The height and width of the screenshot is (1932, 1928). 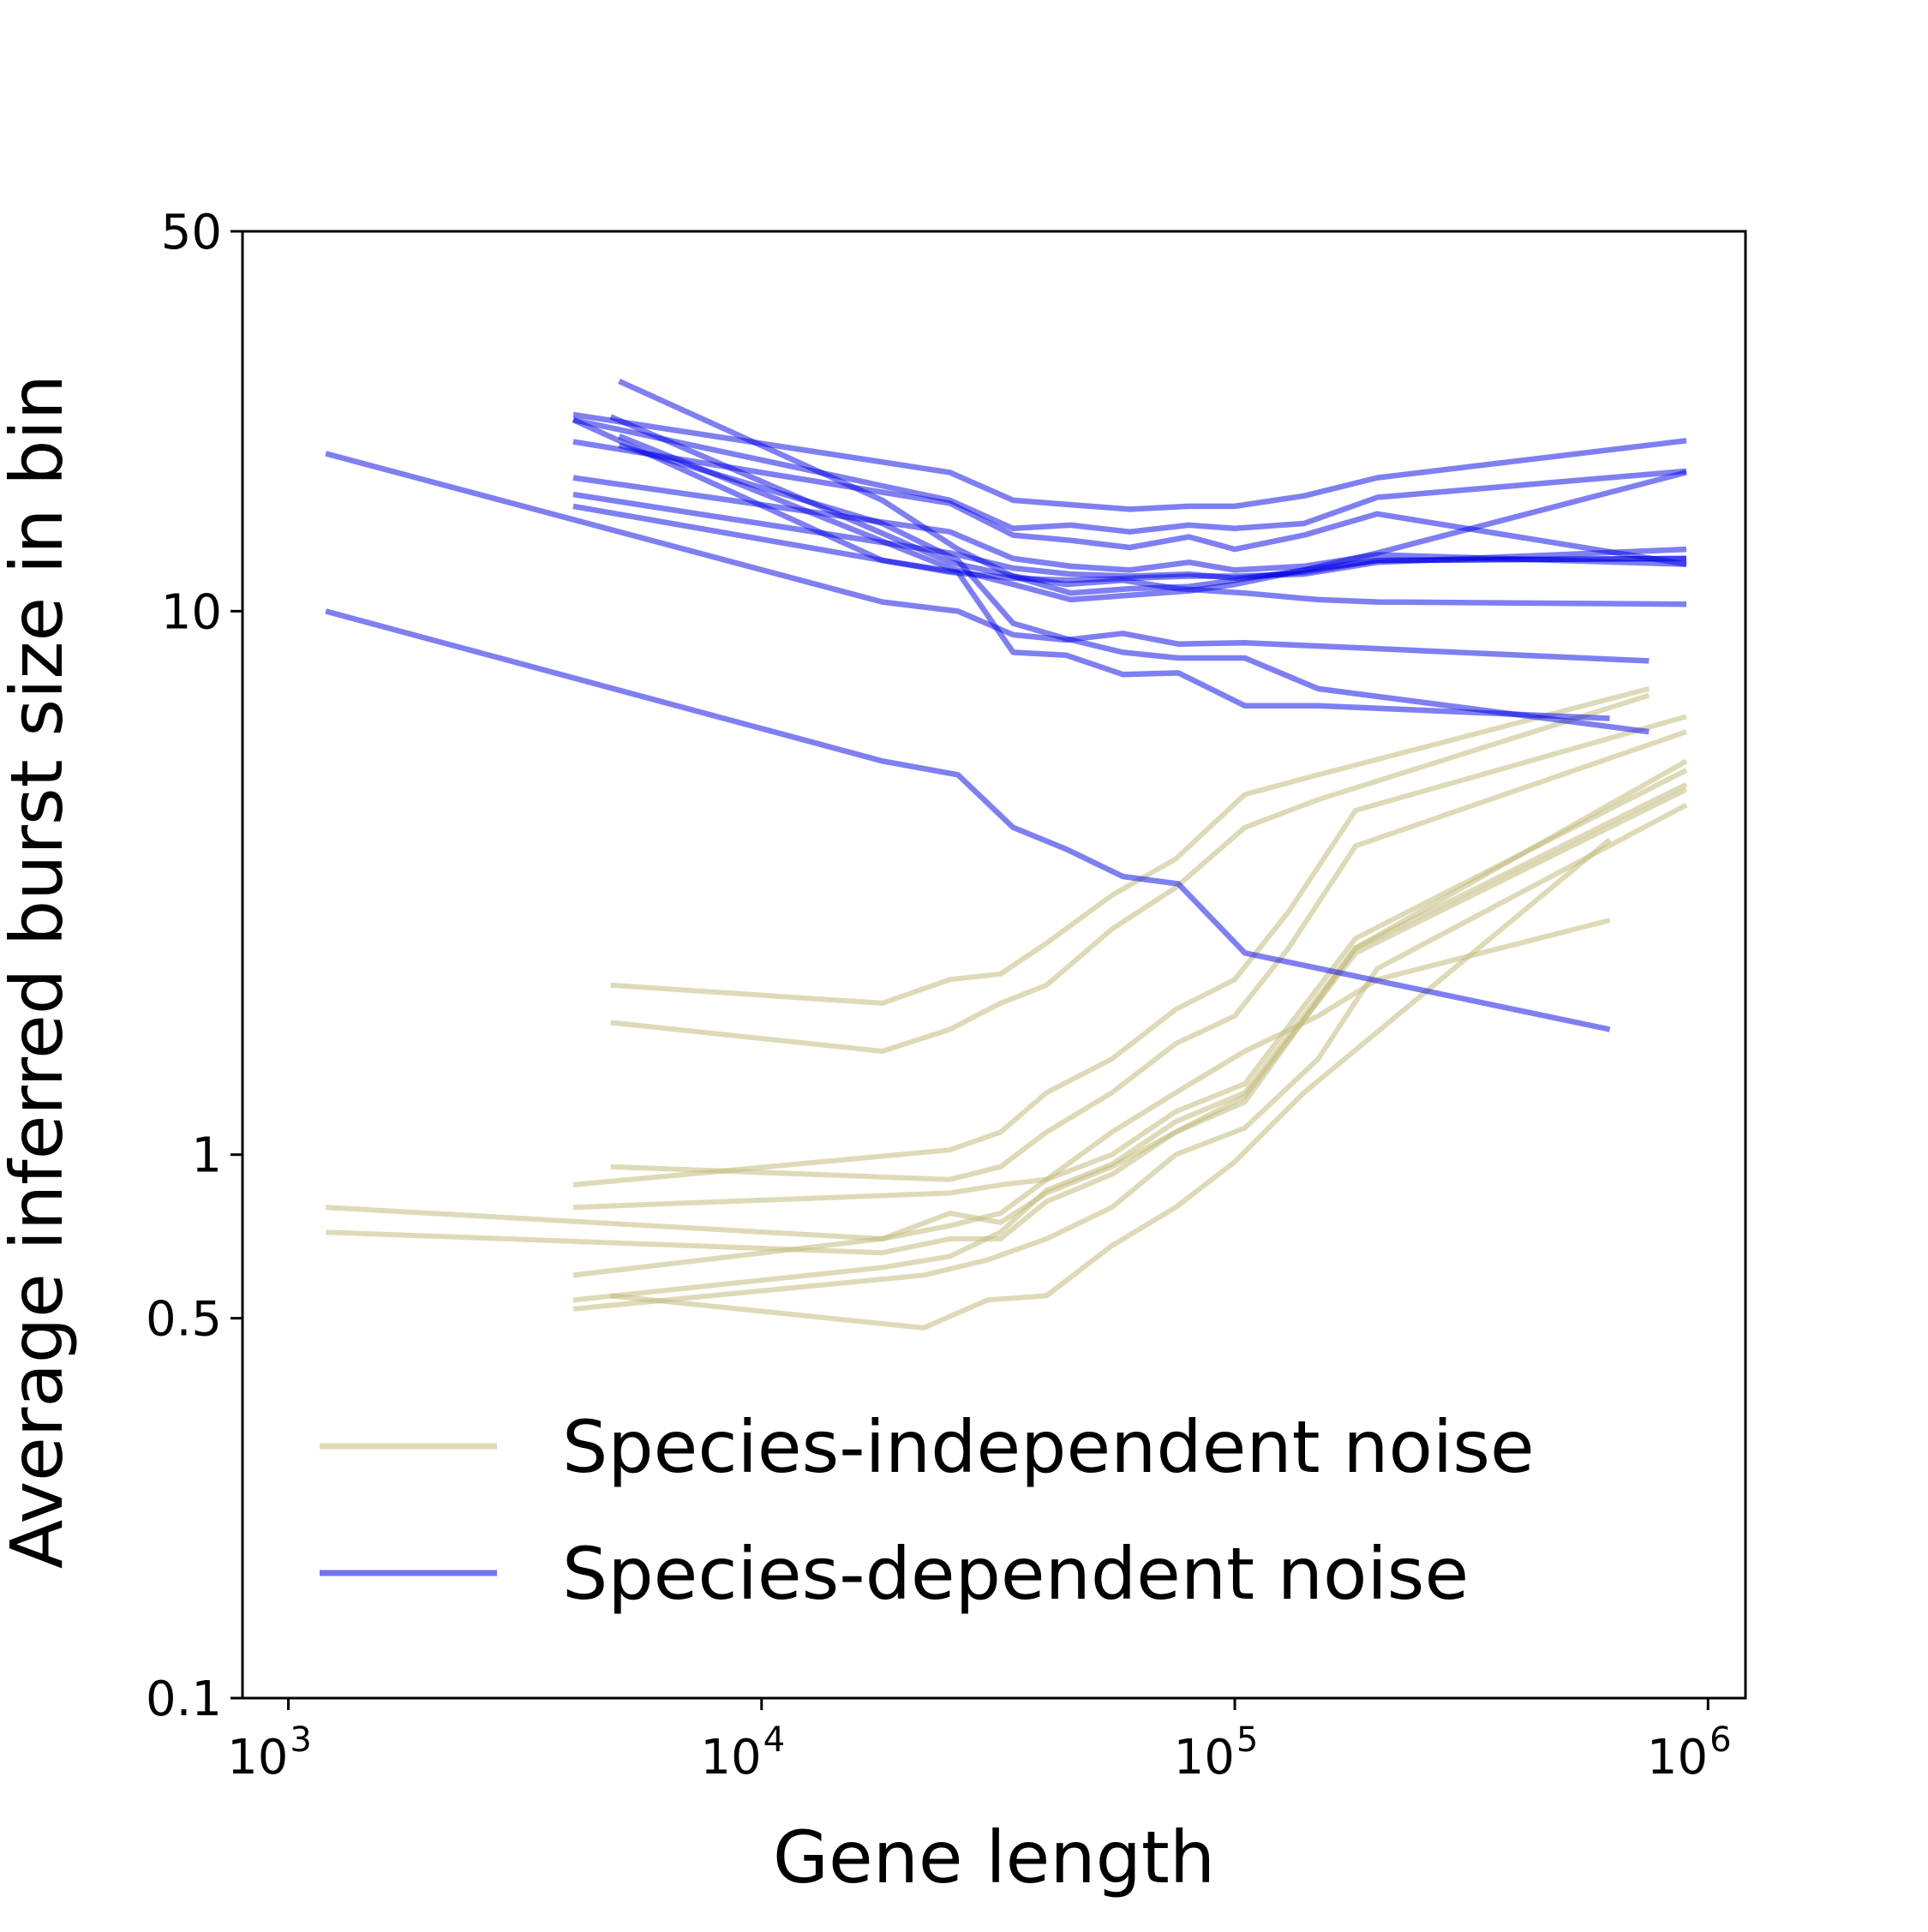 I want to click on legend-label-species-independent: Species-independent noise, so click(x=1048, y=1447).